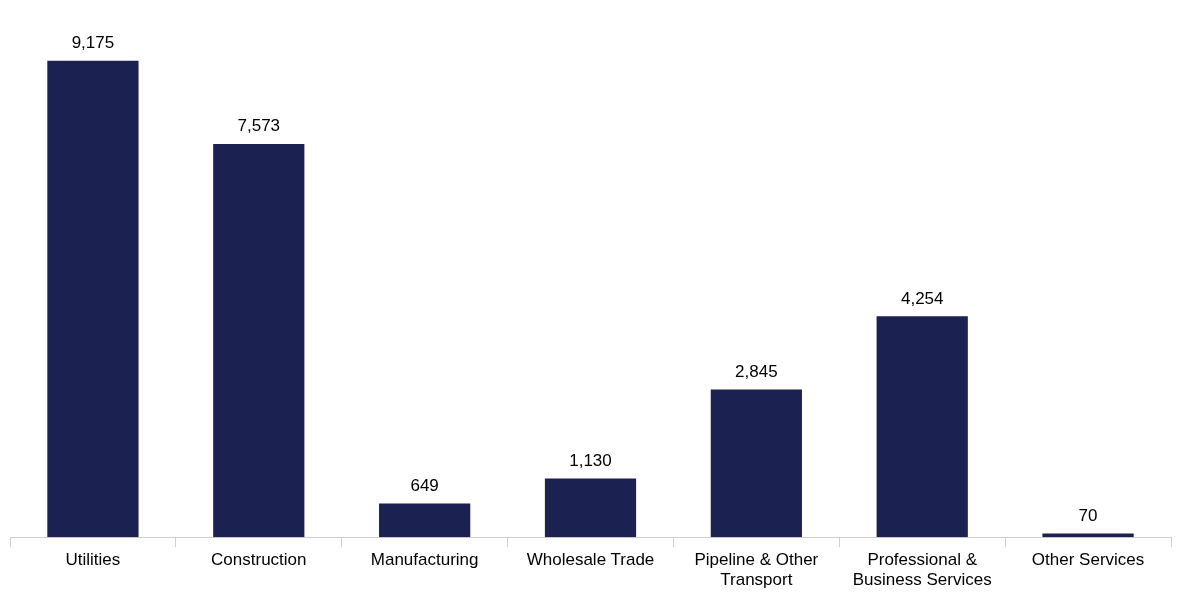 The image size is (1181, 599). I want to click on data-label: 649, so click(424, 485).